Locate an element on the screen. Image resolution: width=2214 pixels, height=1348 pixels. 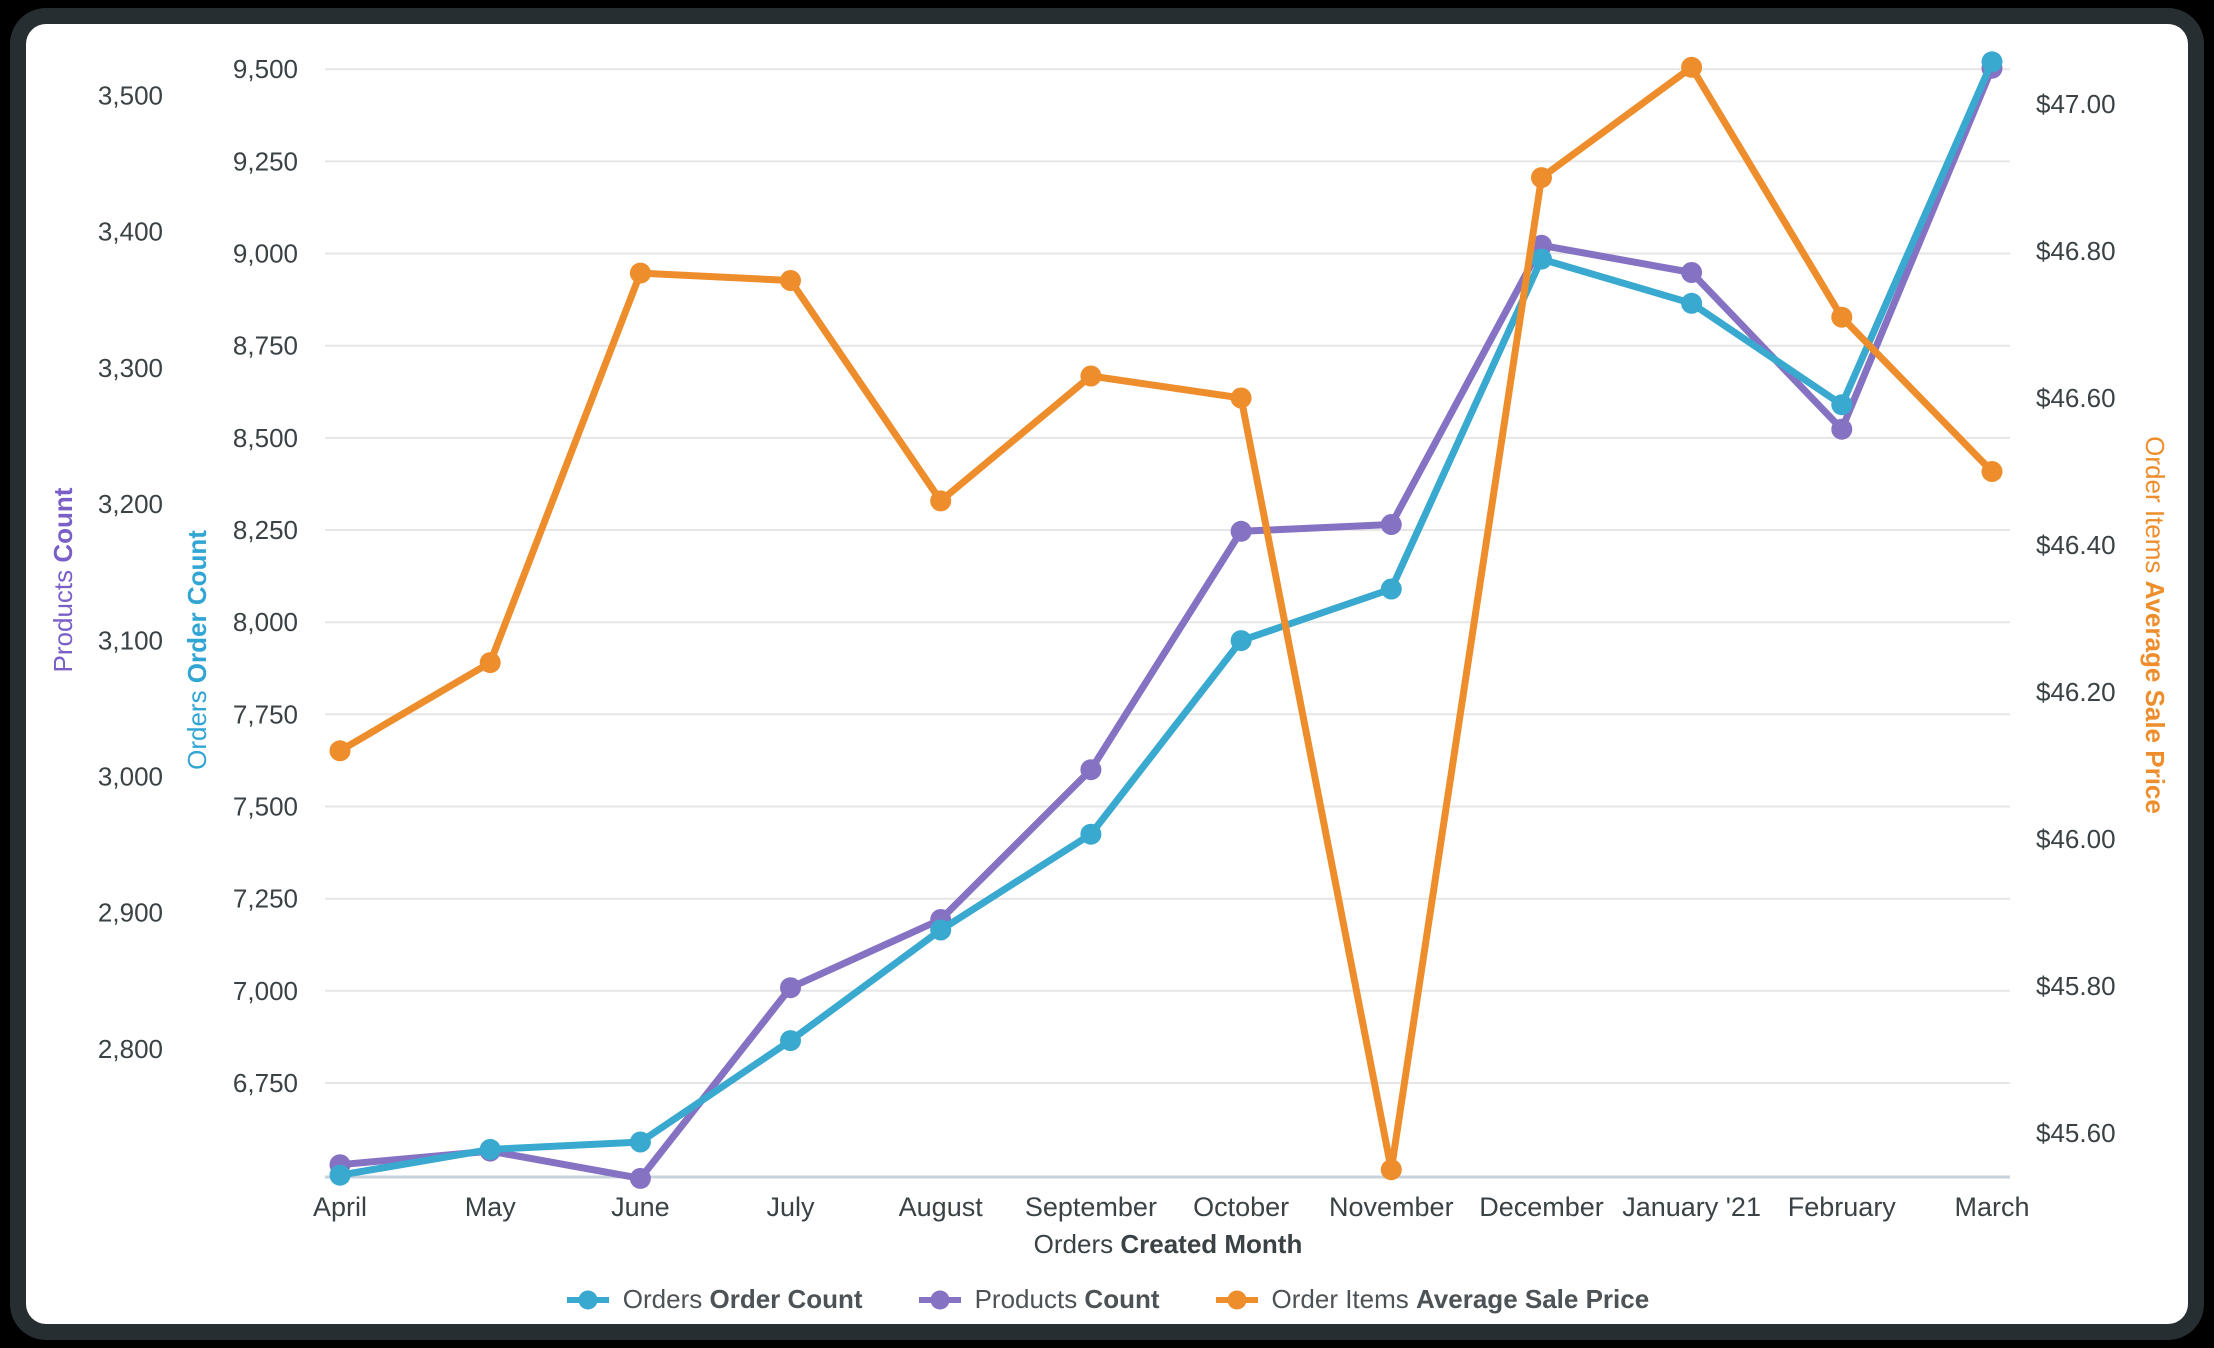
data-point-orders-order-count-september is located at coordinates (1091, 834).